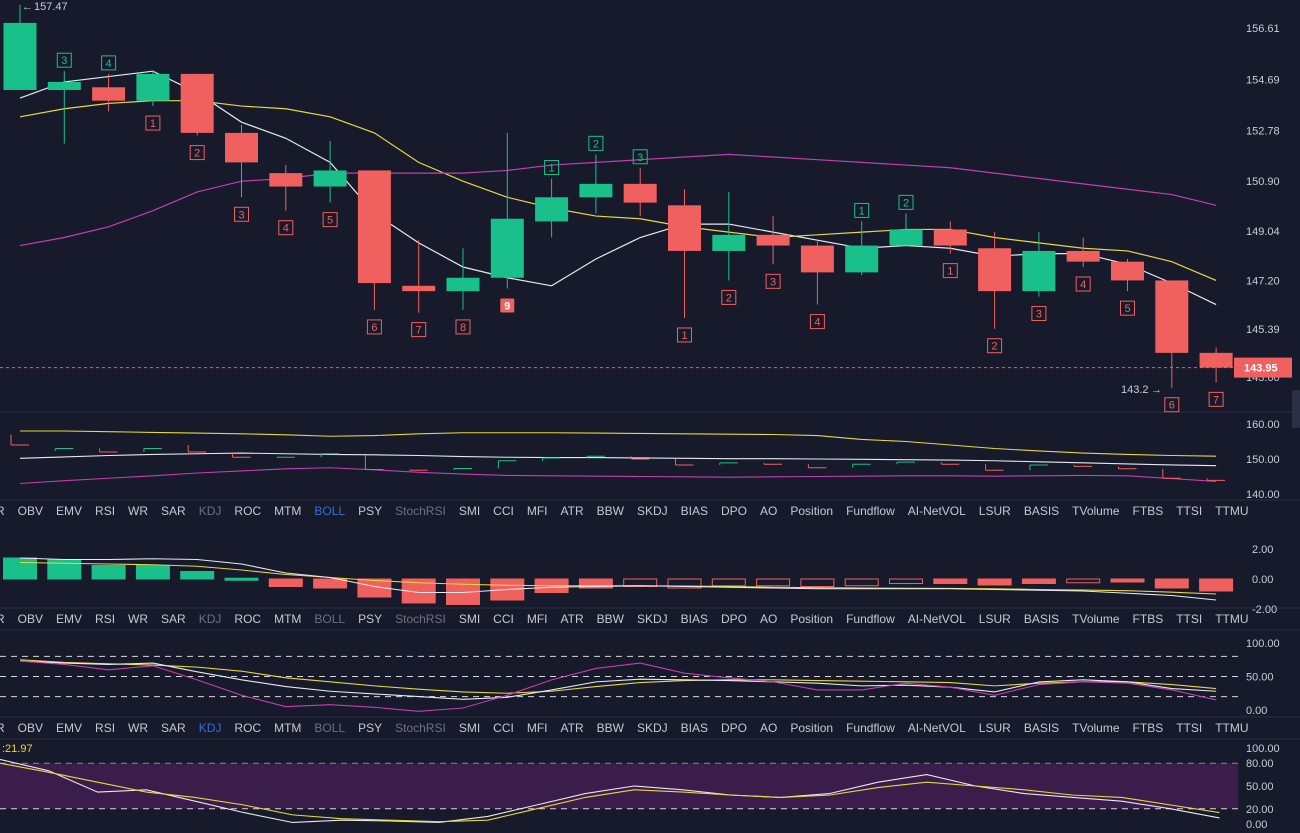 Image resolution: width=1300 pixels, height=833 pixels. I want to click on candle-body, so click(241, 147).